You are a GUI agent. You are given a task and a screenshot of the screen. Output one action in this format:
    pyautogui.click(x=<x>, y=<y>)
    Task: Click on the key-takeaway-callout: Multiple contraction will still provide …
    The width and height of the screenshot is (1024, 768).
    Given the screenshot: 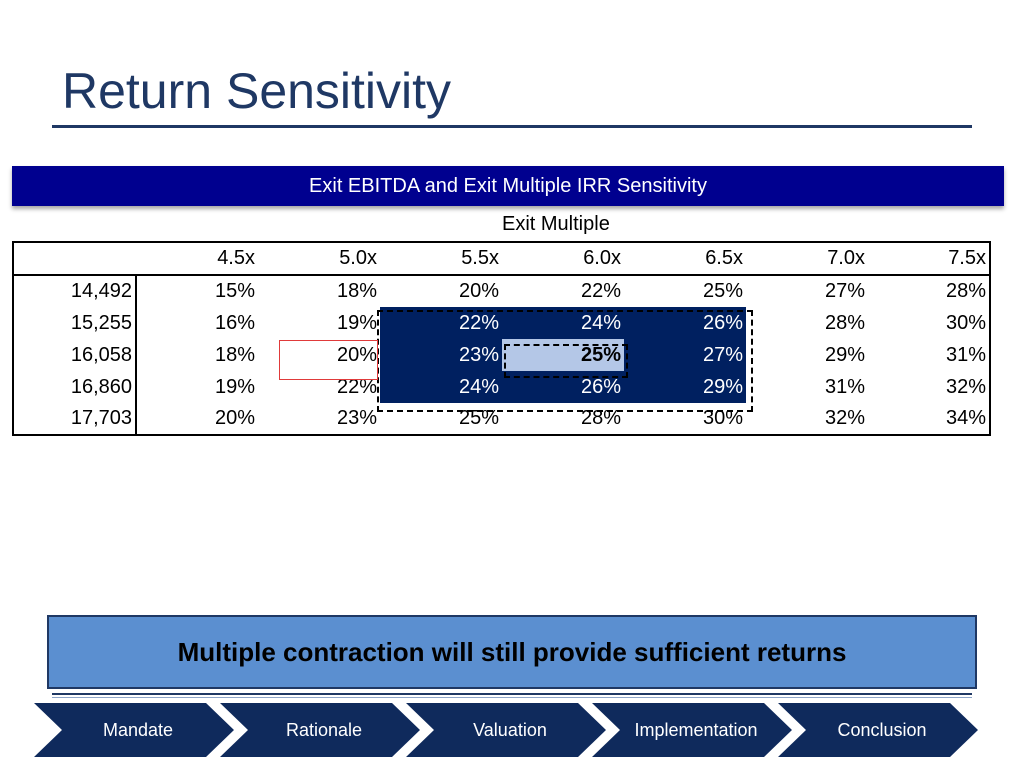 What is the action you would take?
    pyautogui.click(x=512, y=652)
    